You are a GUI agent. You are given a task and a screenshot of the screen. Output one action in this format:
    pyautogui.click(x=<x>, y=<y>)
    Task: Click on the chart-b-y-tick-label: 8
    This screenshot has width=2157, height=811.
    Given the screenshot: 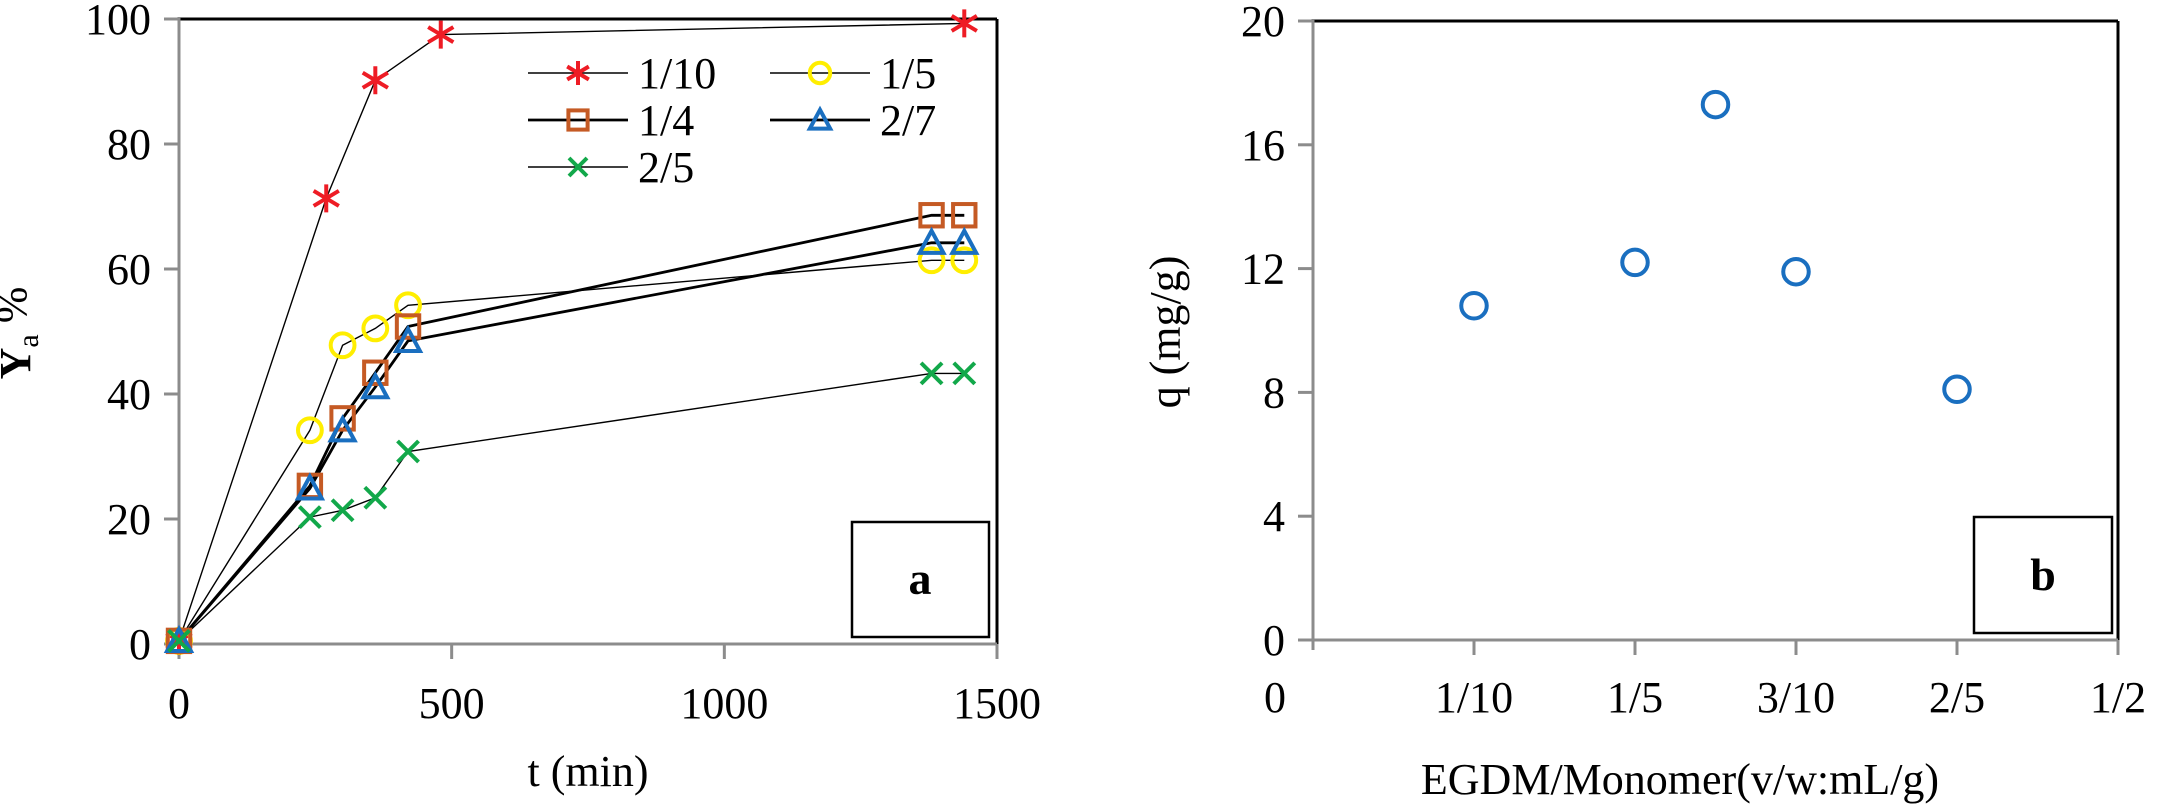 What is the action you would take?
    pyautogui.click(x=1274, y=392)
    